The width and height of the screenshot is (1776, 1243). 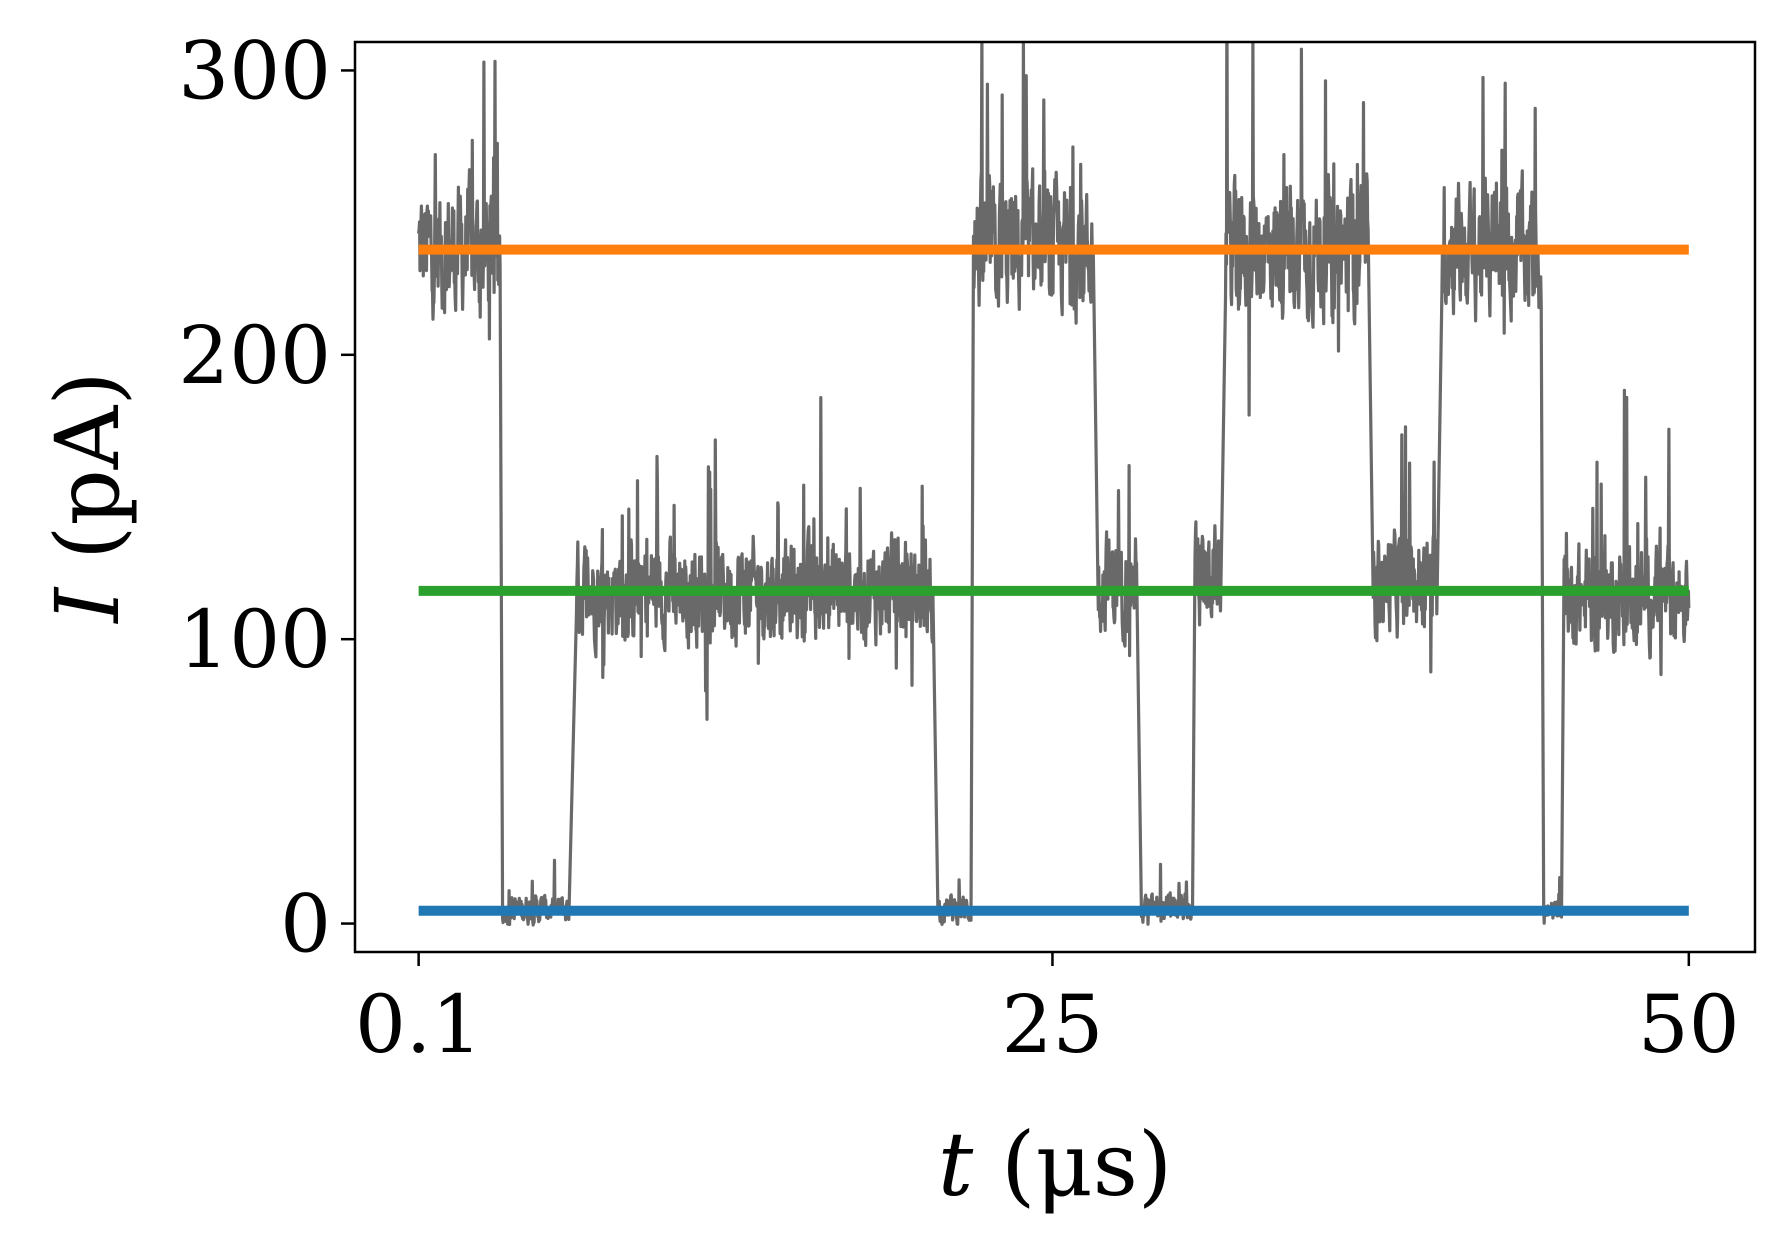 What do you see at coordinates (254, 70) in the screenshot?
I see `y-tick-label: 300` at bounding box center [254, 70].